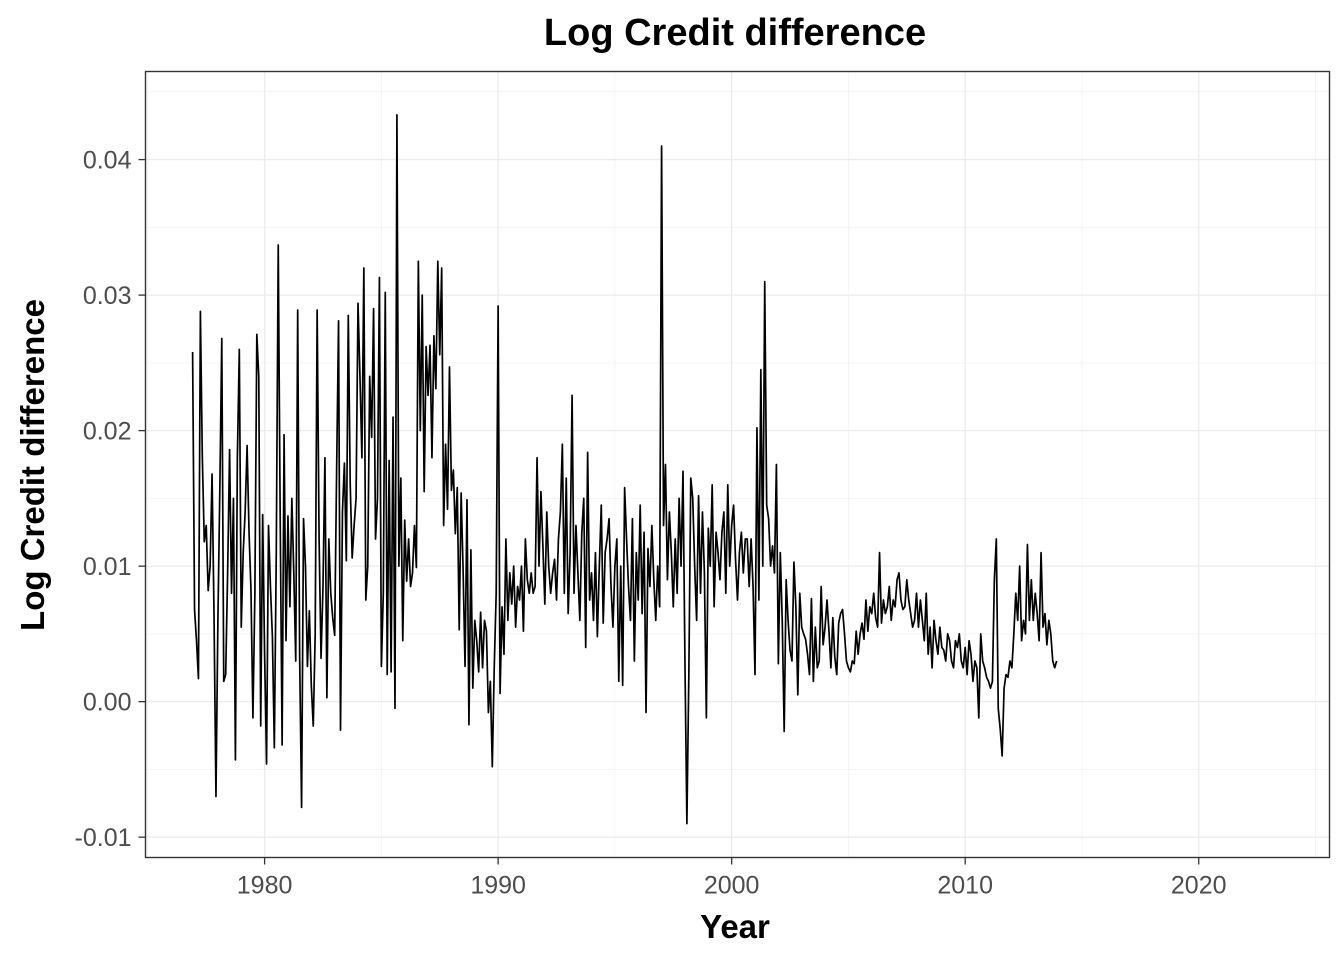  I want to click on x-tick-label: 2020, so click(1199, 886).